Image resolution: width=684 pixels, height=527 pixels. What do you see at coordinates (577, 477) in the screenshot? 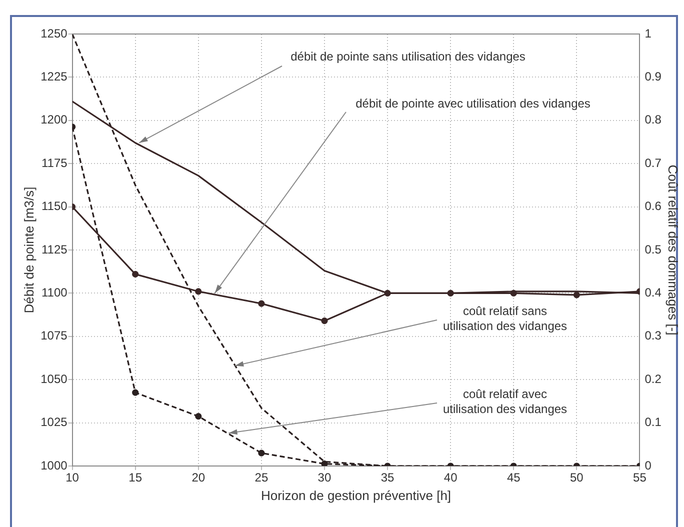
I see `x-tick-label: 50` at bounding box center [577, 477].